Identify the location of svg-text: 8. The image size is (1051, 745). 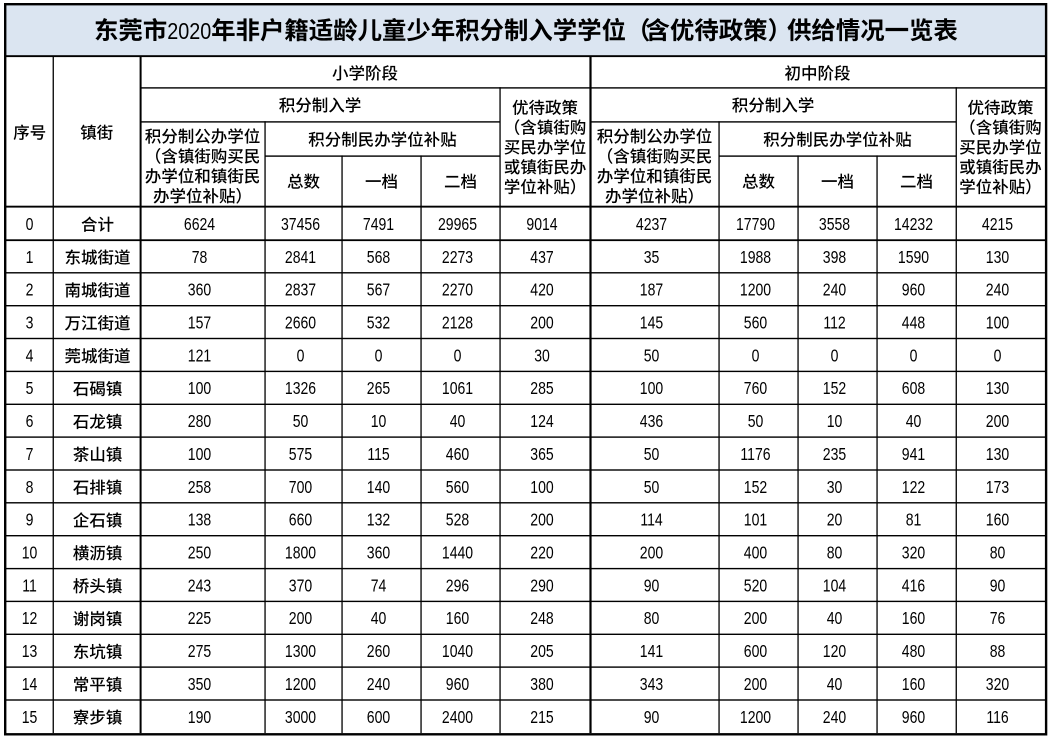
(30, 487).